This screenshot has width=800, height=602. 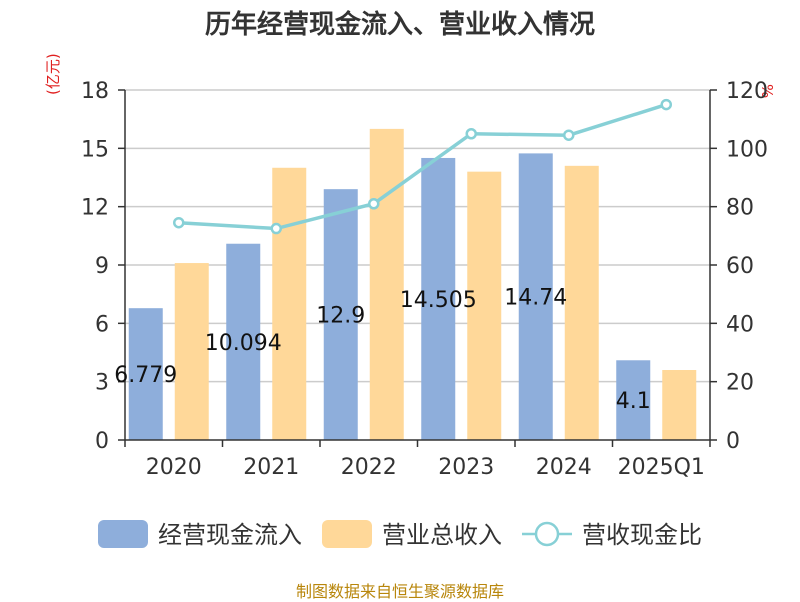 I want to click on right-tick-label: 80, so click(x=740, y=208).